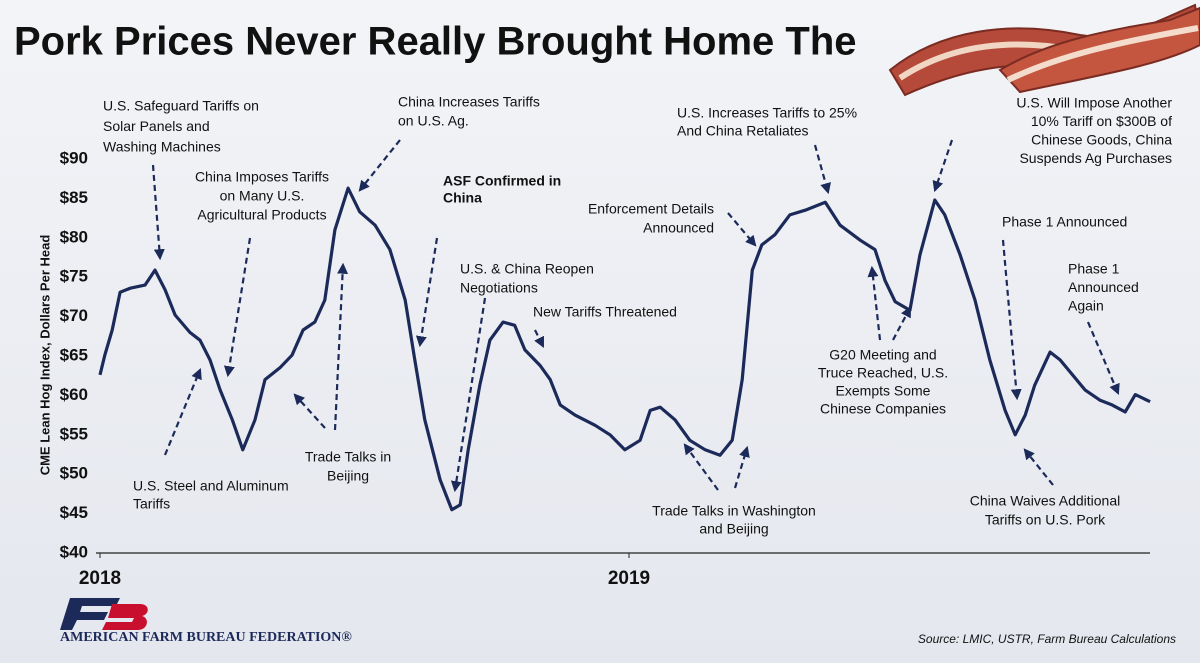  I want to click on annotation: U.S. Safeguard Tariffs on, so click(181, 106).